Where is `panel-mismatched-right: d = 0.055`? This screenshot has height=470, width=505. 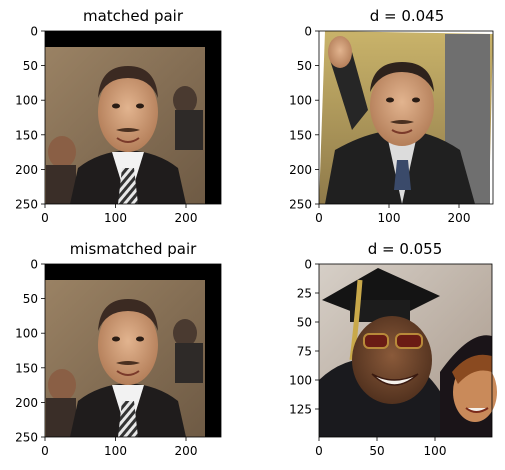
panel-mismatched-right: d = 0.055 is located at coordinates (407, 339).